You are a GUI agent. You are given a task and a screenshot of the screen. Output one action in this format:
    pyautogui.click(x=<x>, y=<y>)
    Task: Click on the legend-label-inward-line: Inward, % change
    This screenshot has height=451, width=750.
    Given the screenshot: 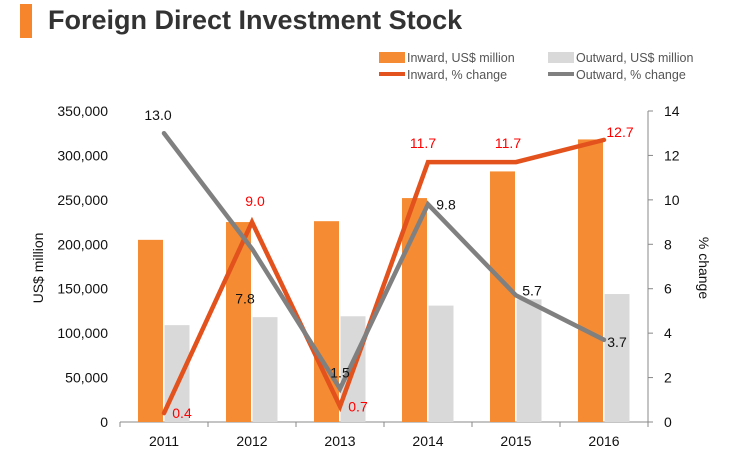 What is the action you would take?
    pyautogui.click(x=457, y=75)
    